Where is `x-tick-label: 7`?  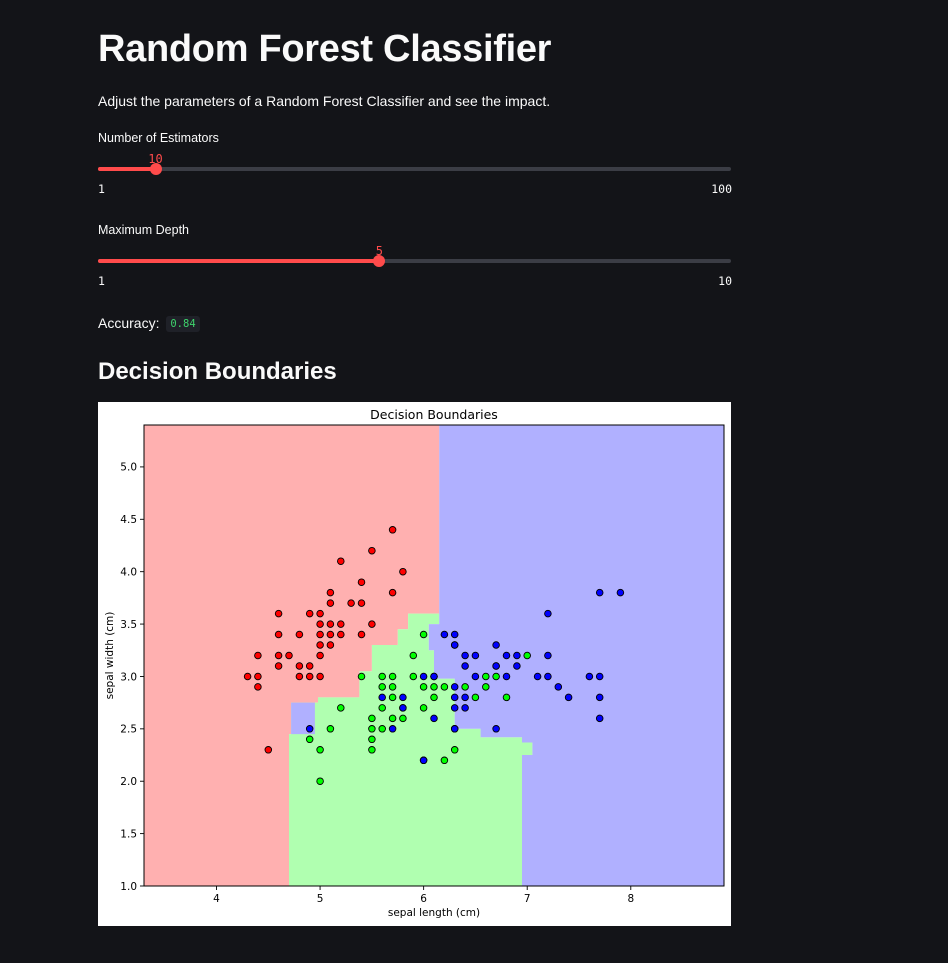 x-tick-label: 7 is located at coordinates (527, 899).